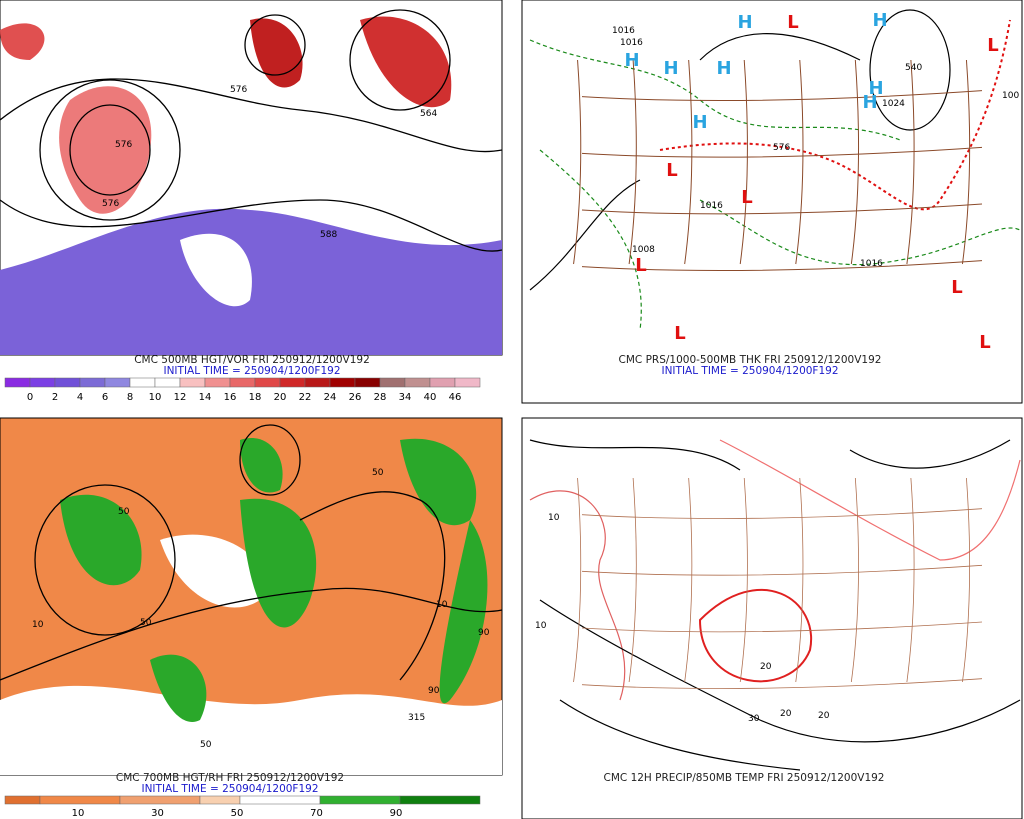 The height and width of the screenshot is (819, 1024). I want to click on colorbar-label: 20, so click(280, 397).